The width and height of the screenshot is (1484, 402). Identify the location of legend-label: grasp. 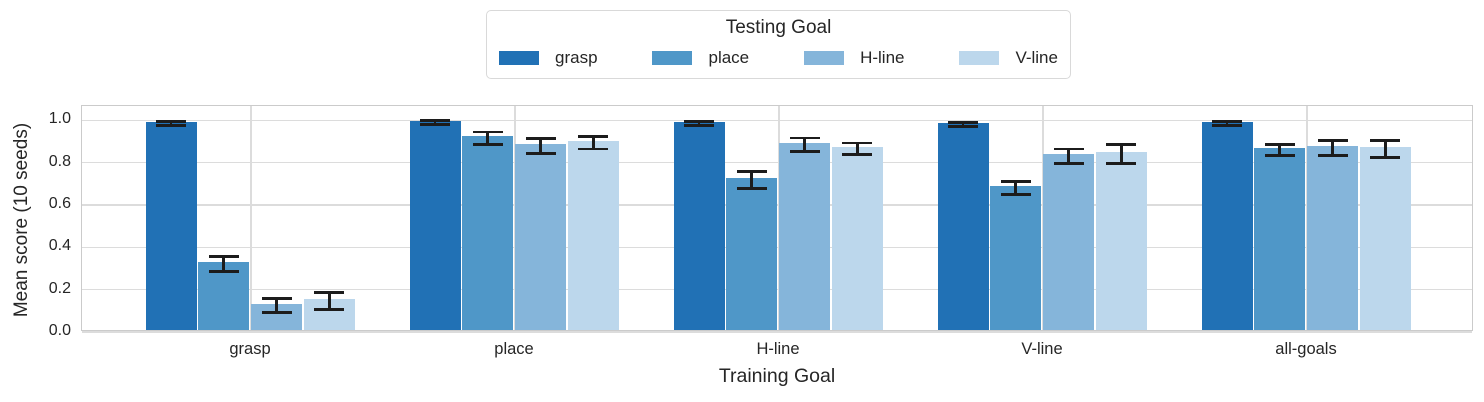
(576, 57).